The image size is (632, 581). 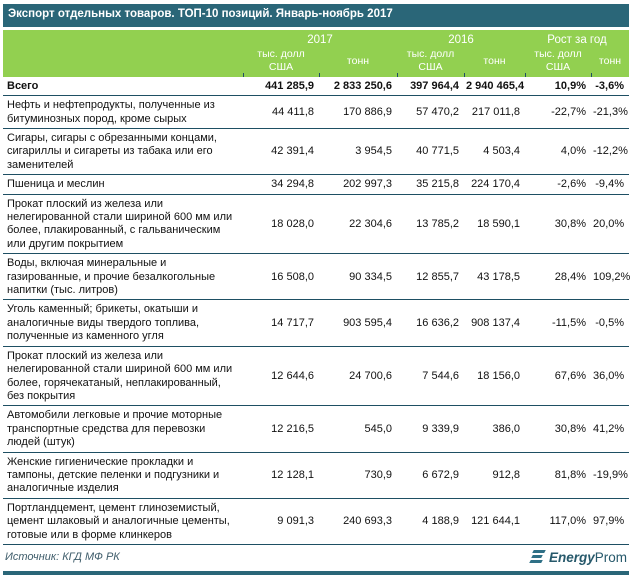 I want to click on table-cell: 97,9%, so click(x=610, y=521).